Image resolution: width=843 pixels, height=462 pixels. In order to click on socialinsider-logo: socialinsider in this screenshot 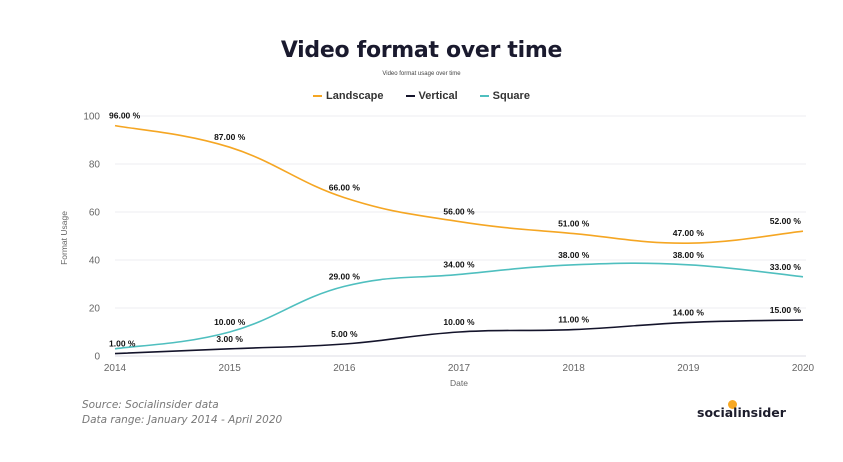, I will do `click(741, 410)`.